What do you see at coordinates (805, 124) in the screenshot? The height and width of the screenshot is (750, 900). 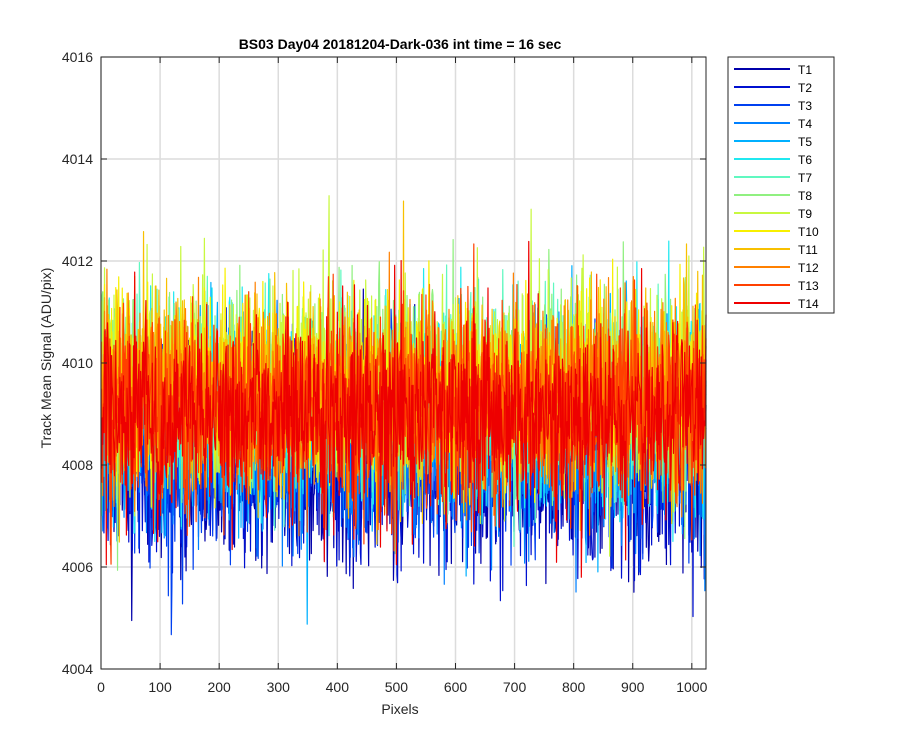 I see `legend-label-t4: T4` at bounding box center [805, 124].